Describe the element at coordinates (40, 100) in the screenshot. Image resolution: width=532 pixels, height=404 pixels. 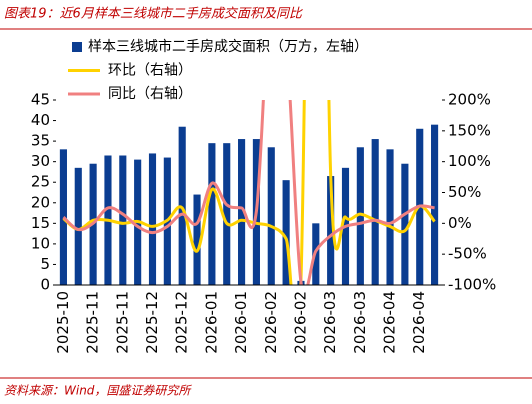
I see `y-tick-label: 45` at that location.